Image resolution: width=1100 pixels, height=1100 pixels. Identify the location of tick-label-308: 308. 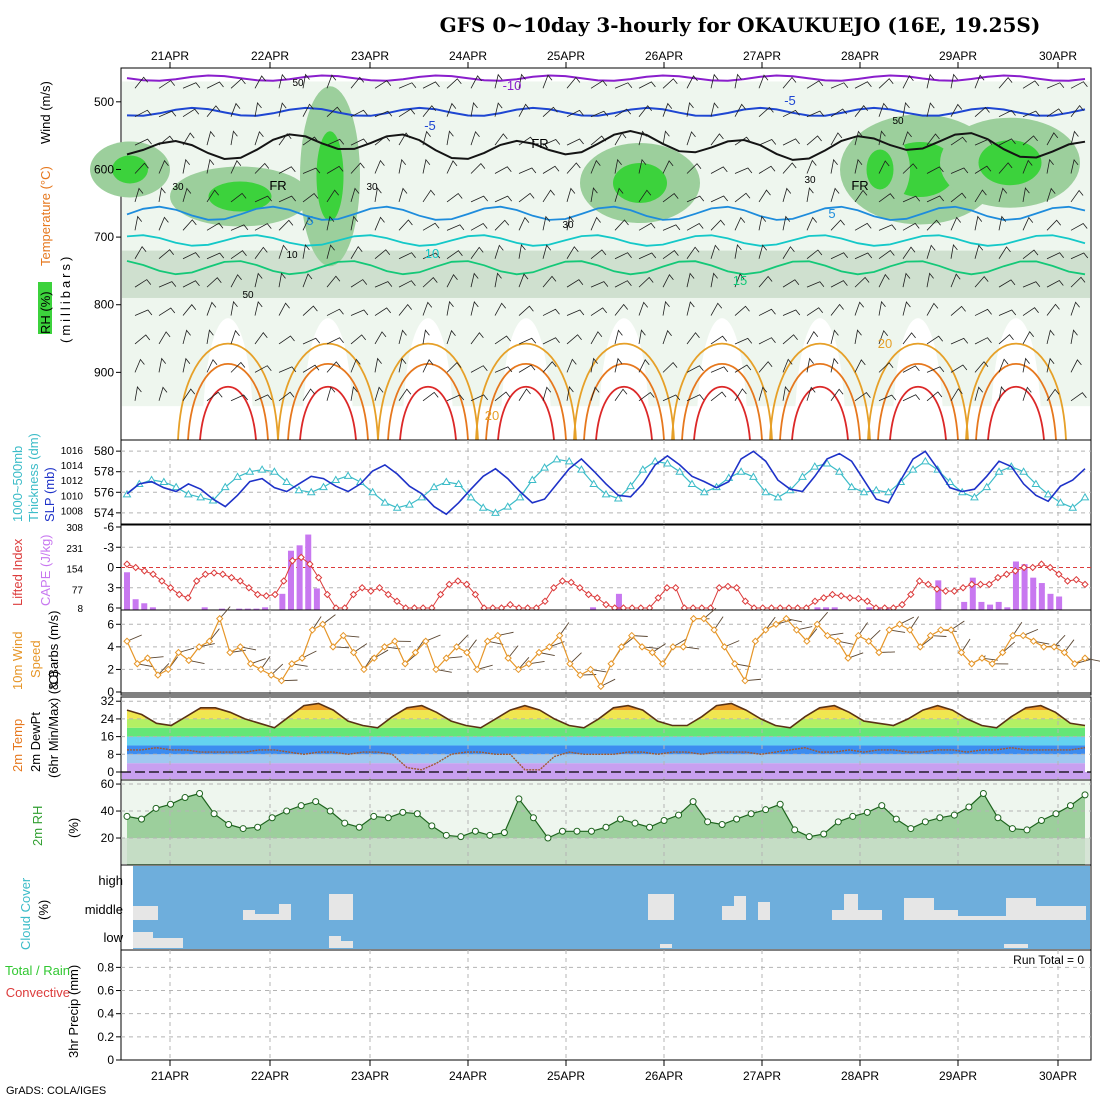
(74, 528).